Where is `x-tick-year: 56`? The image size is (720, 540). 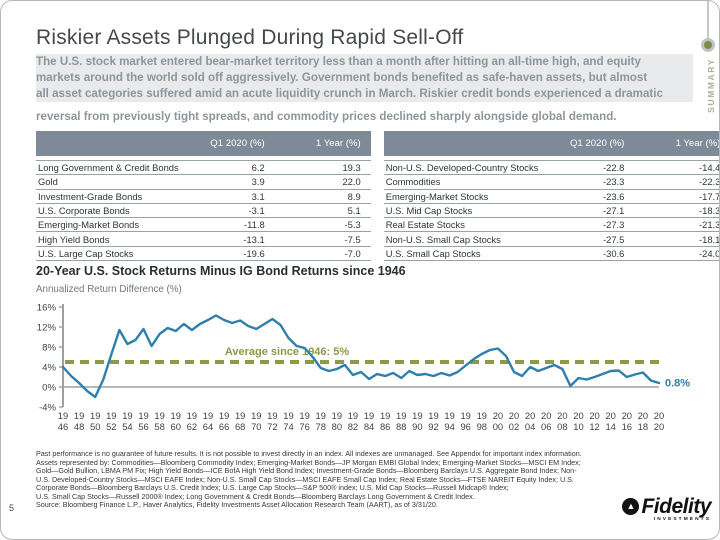
x-tick-year: 56 is located at coordinates (143, 426).